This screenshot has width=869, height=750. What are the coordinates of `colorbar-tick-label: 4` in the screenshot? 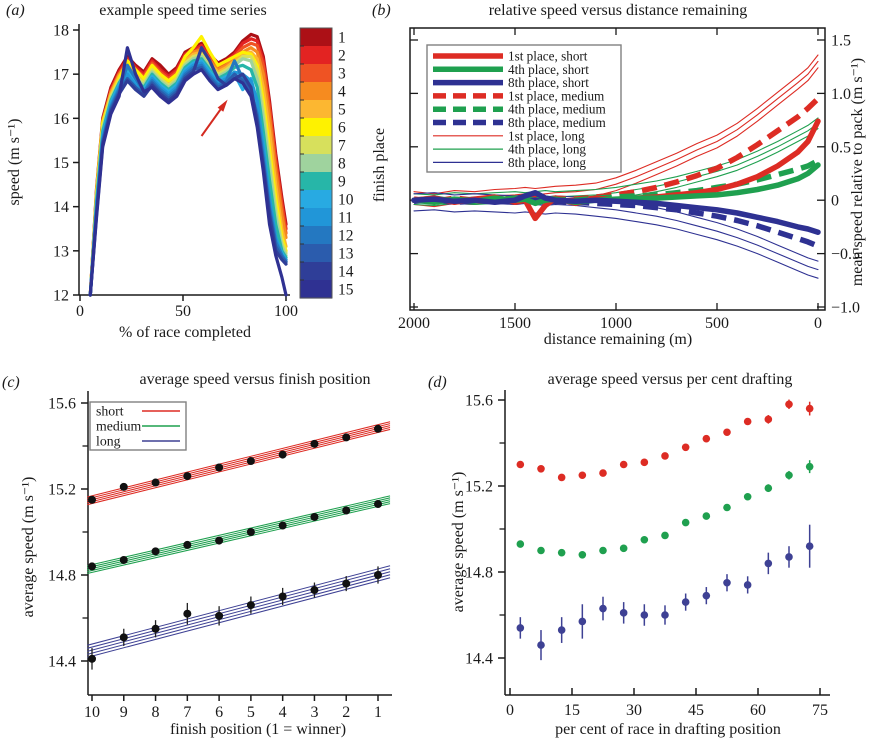 It's located at (342, 92).